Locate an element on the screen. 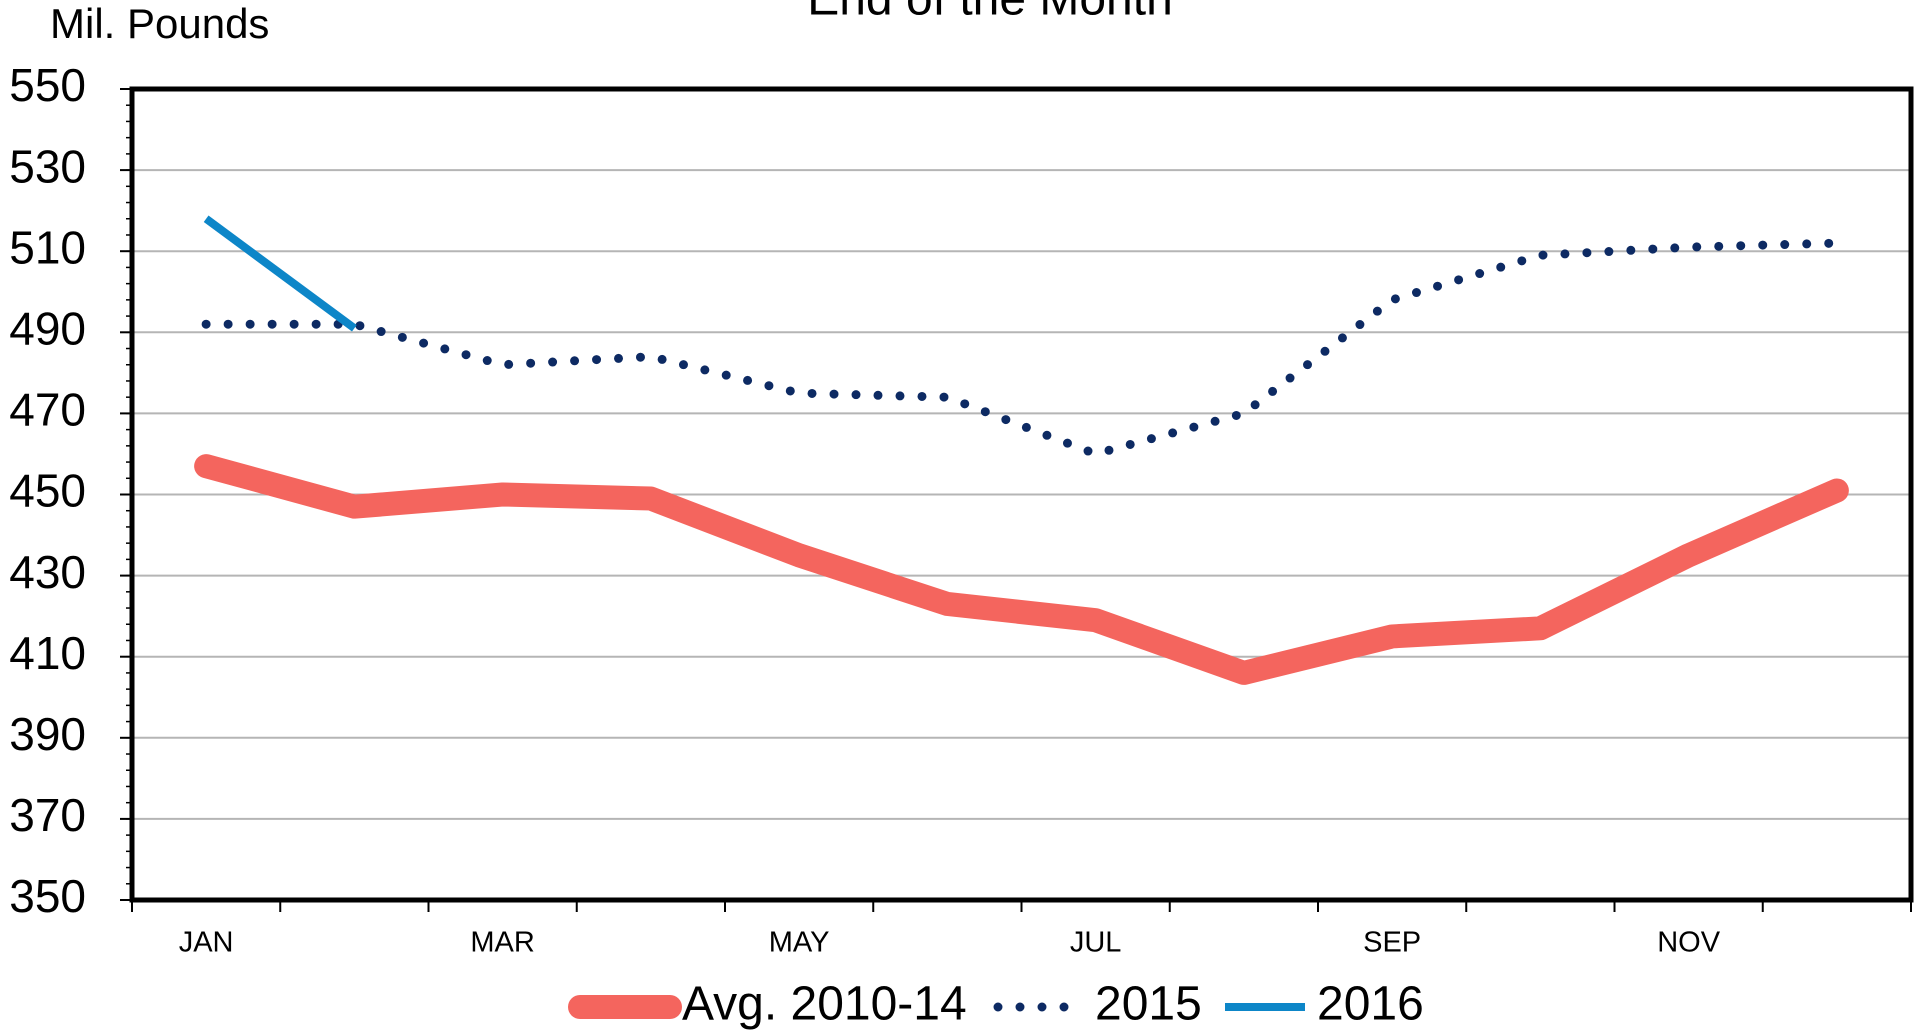 This screenshot has width=1921, height=1034. y-tick-label: 550 is located at coordinates (47, 85).